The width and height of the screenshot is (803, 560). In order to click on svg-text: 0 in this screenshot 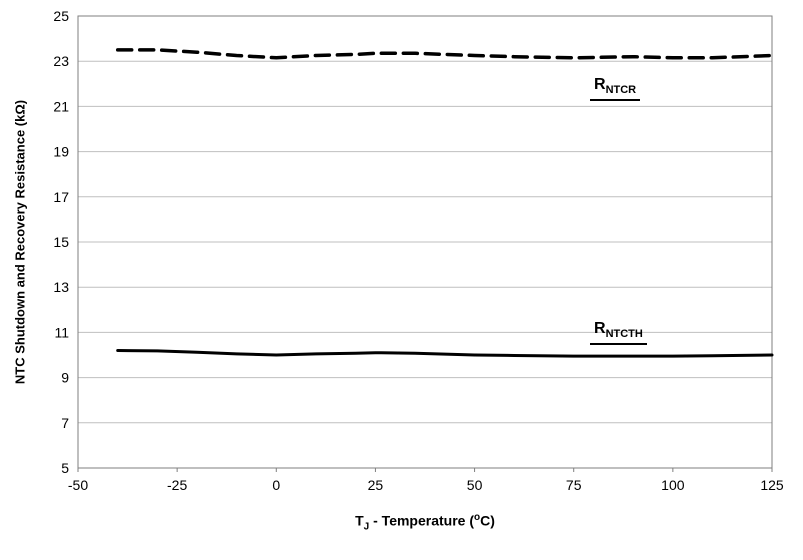, I will do `click(276, 485)`.